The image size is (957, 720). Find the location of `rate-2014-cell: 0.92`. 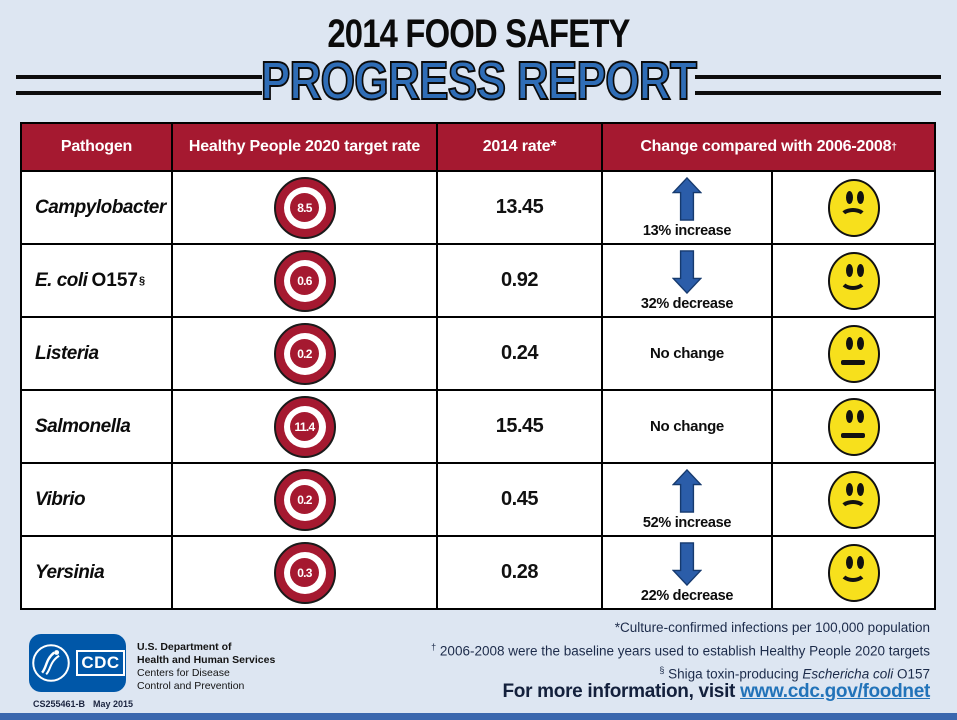

rate-2014-cell: 0.92 is located at coordinates (519, 280).